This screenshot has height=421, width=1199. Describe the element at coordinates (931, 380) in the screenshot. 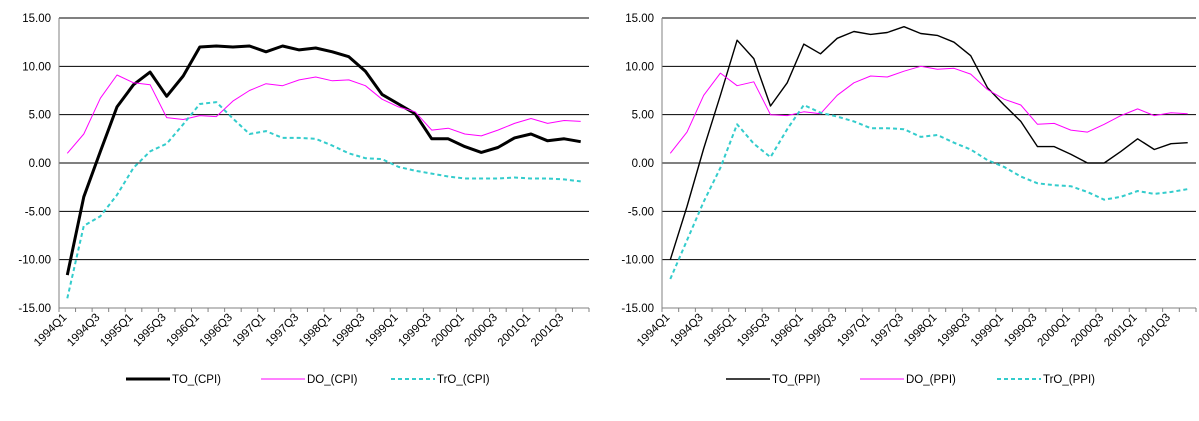

I see `legend-label: DO_(PPI)` at that location.